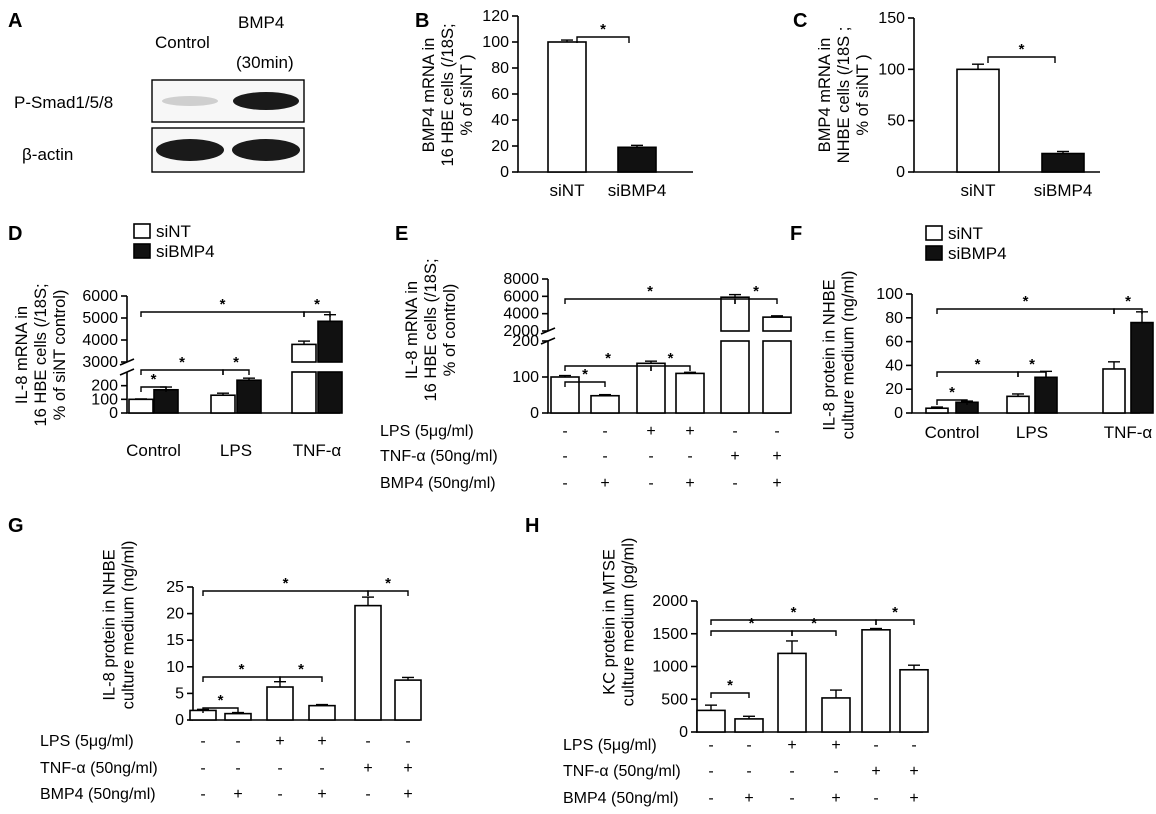  What do you see at coordinates (622, 771) in the screenshot?
I see `condition-label-H-2: TNF-α (50ng/ml)` at bounding box center [622, 771].